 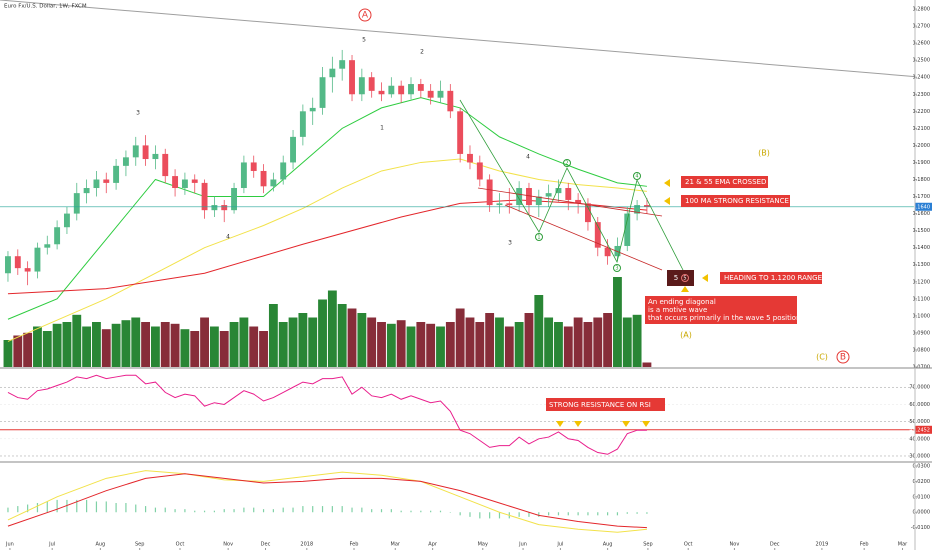 What do you see at coordinates (922, 350) in the screenshot?
I see `y-tick-label: 1.0800` at bounding box center [922, 350].